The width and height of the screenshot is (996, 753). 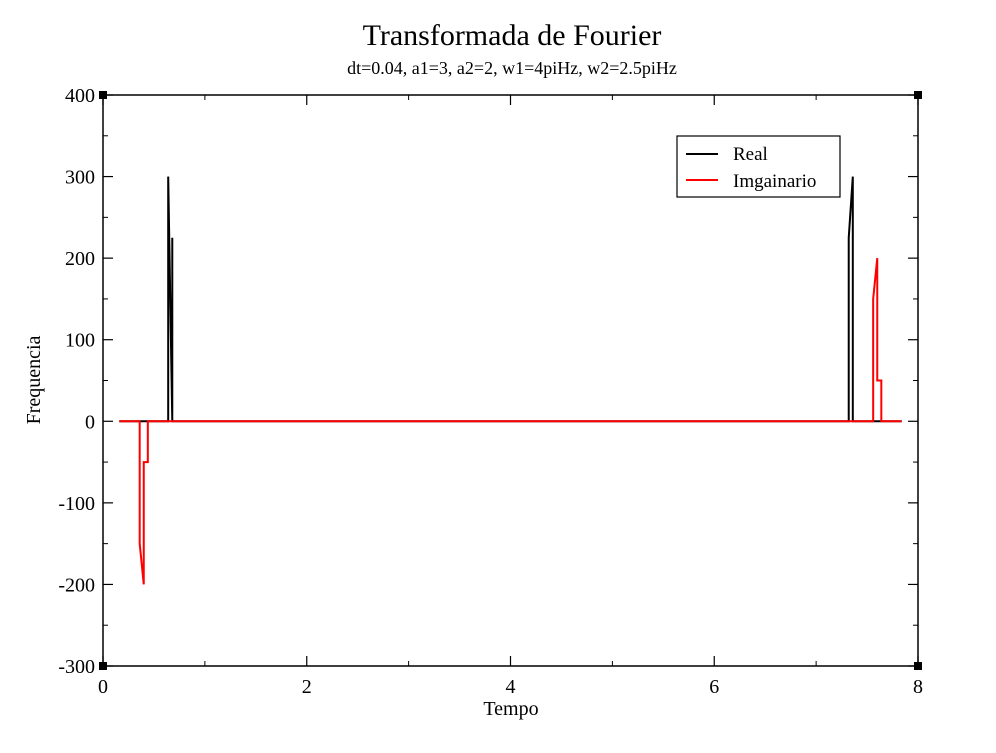 I want to click on x-tick-label: 0, so click(x=103, y=687).